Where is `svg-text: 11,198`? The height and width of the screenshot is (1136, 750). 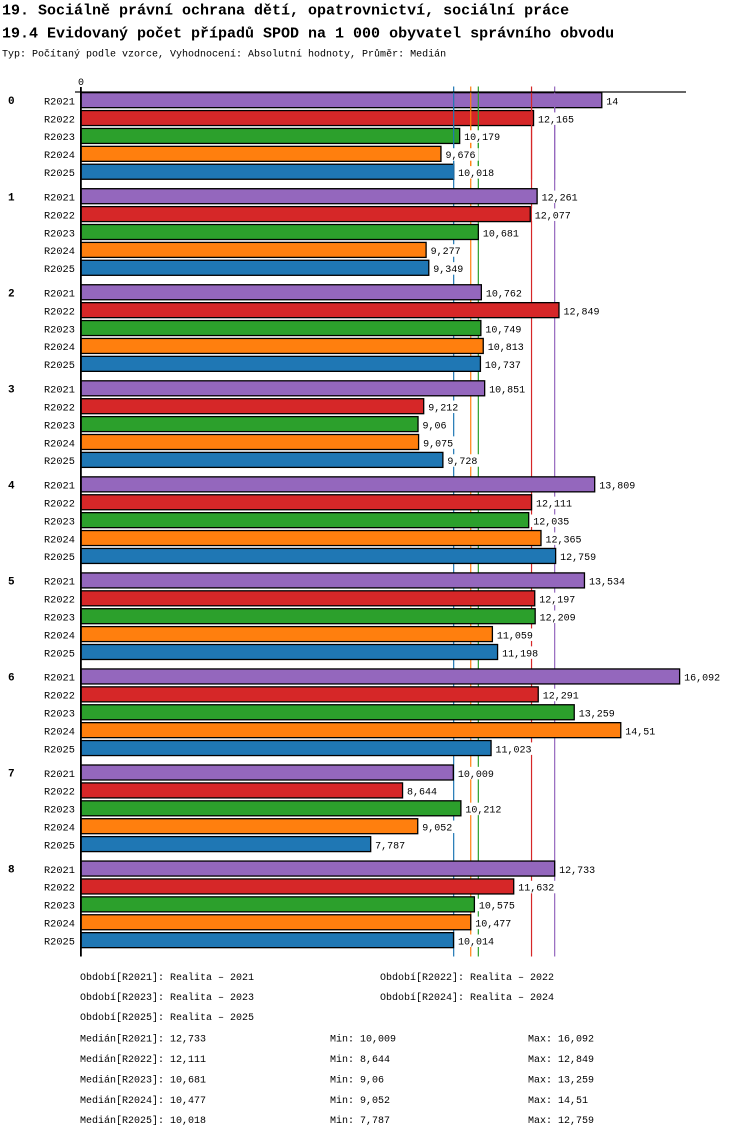 svg-text: 11,198 is located at coordinates (520, 654).